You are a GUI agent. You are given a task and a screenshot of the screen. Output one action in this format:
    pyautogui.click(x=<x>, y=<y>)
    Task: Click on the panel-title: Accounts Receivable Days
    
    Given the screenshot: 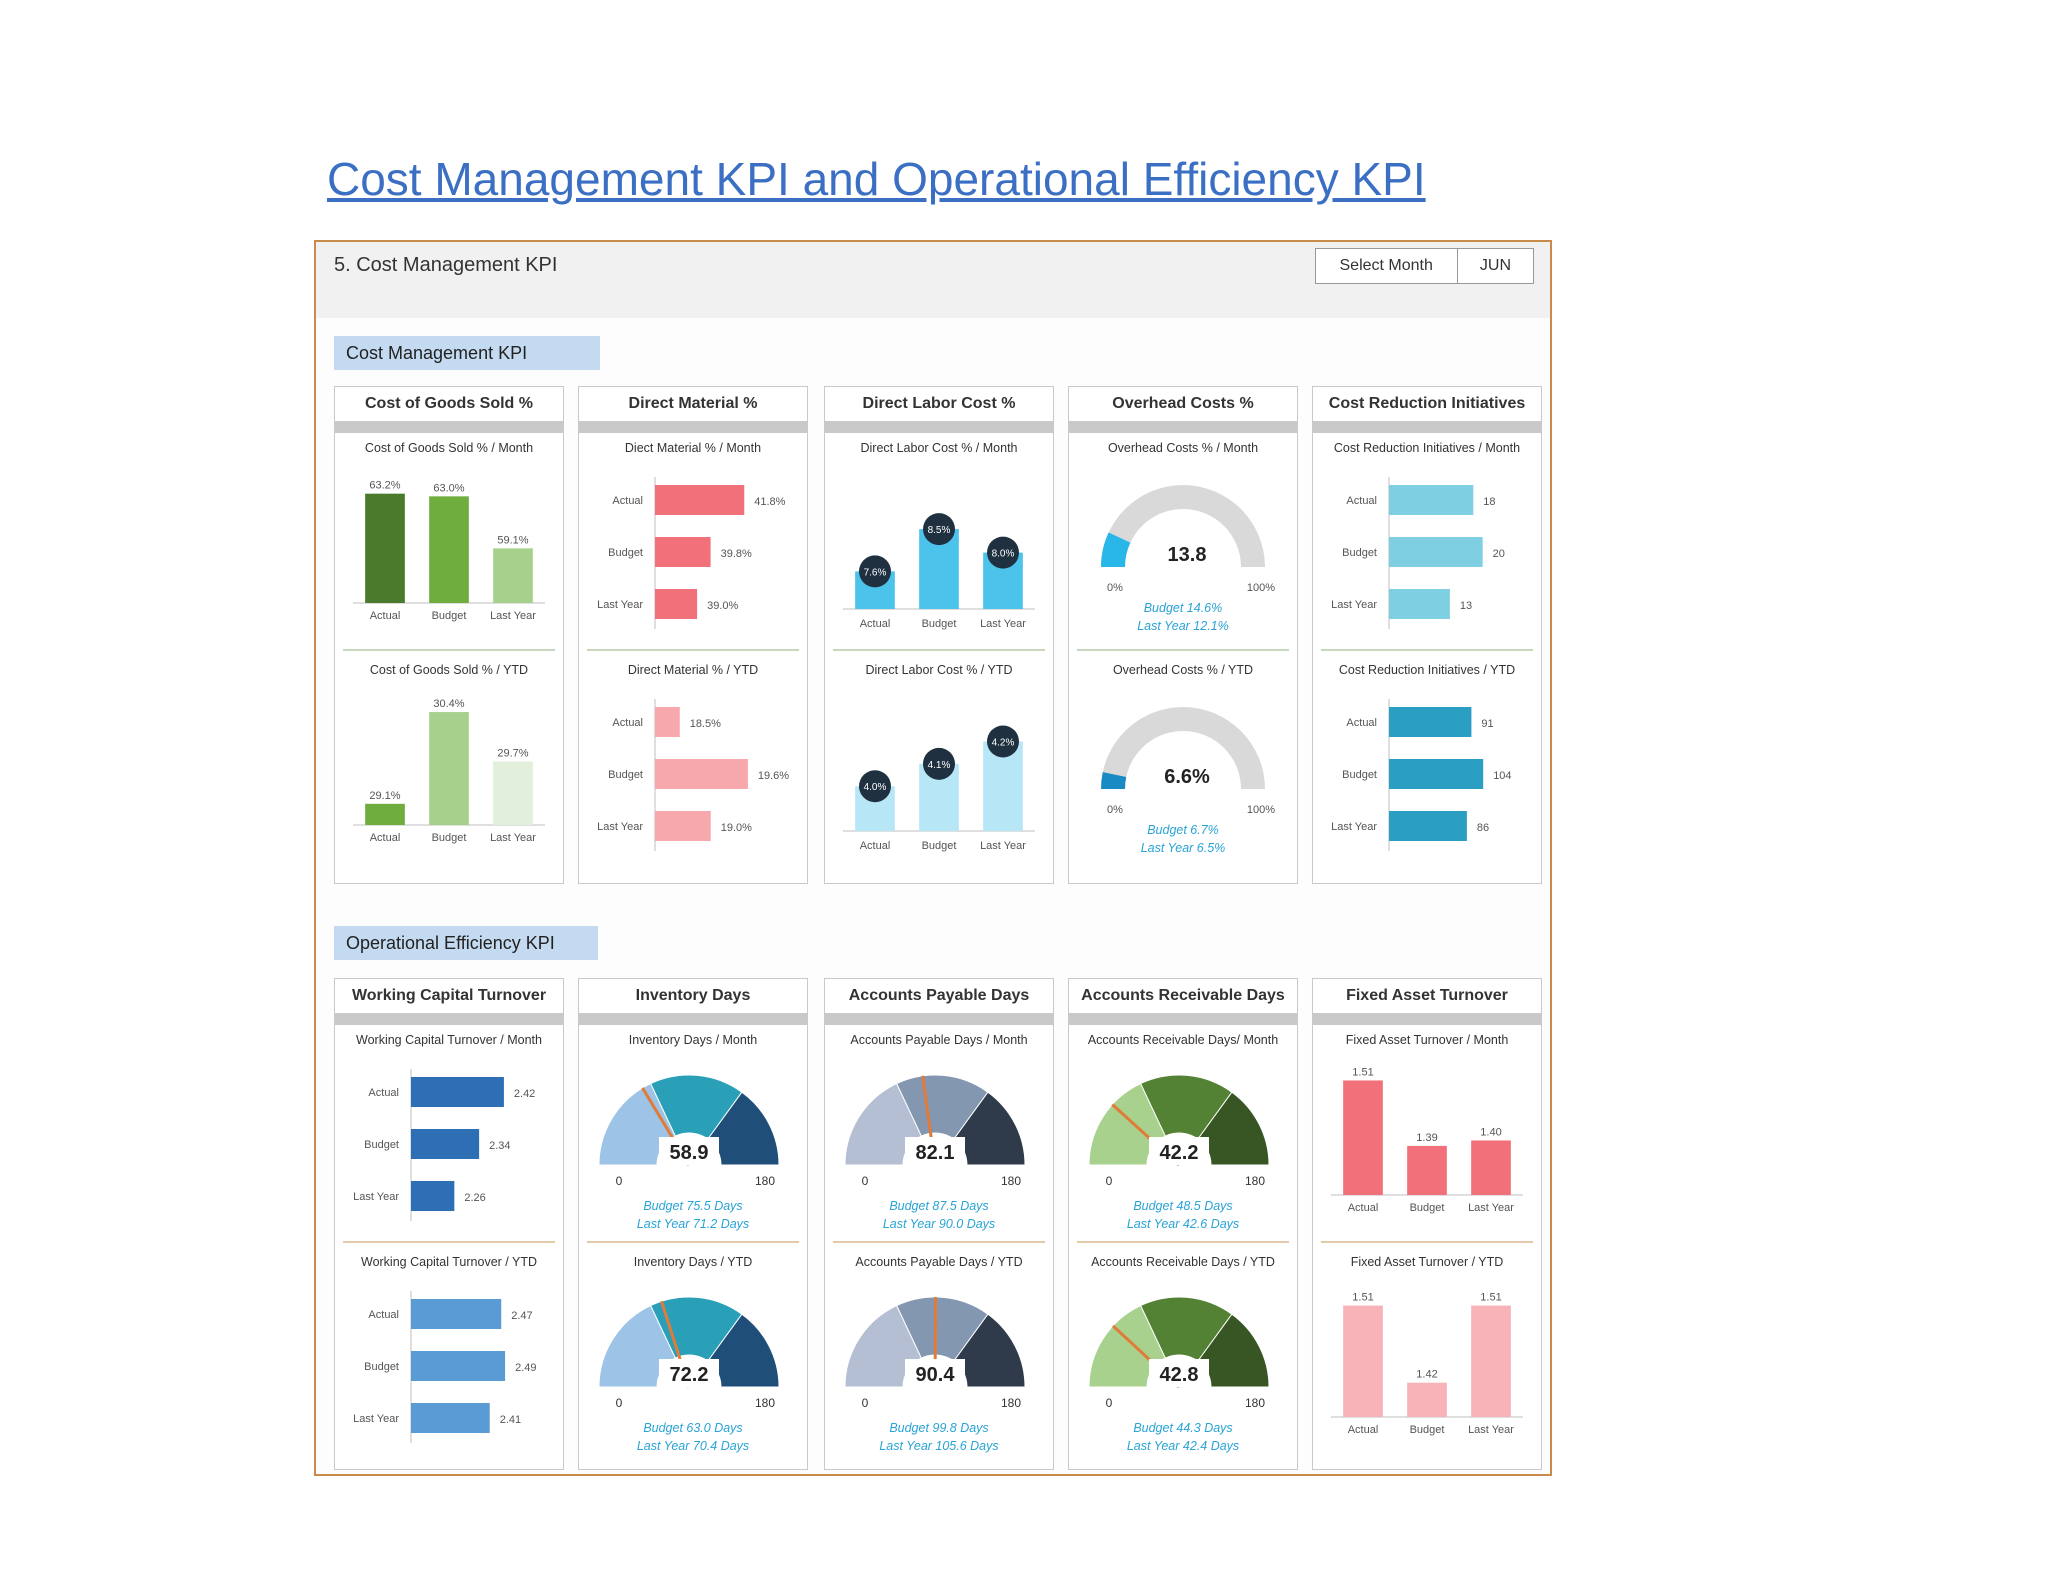 What is the action you would take?
    pyautogui.click(x=1183, y=995)
    